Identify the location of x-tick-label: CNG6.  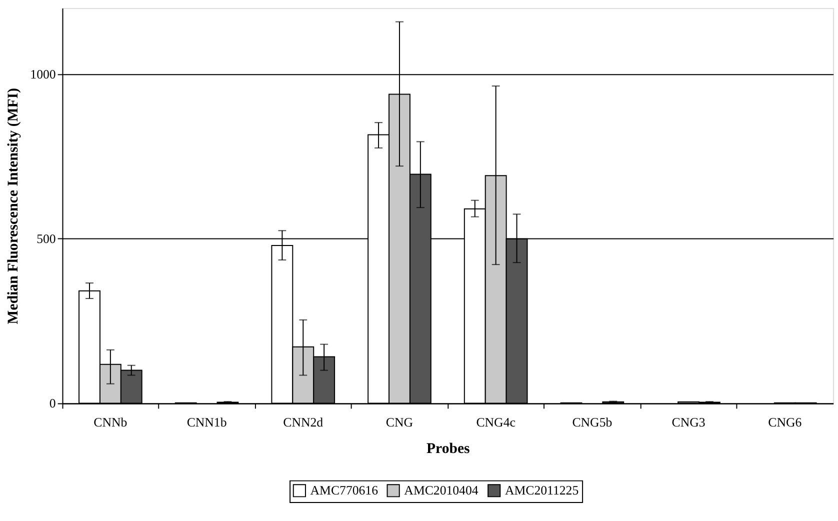
(785, 422).